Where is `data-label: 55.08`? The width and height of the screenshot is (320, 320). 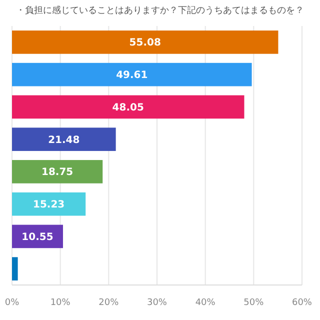
data-label: 55.08 is located at coordinates (145, 43).